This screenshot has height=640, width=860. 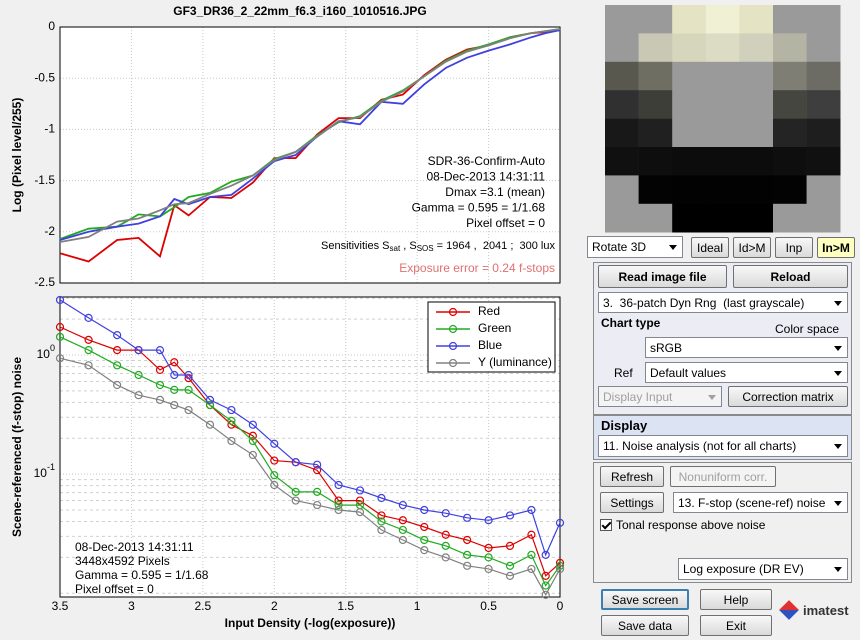 What do you see at coordinates (736, 599) in the screenshot?
I see `help-button: Help` at bounding box center [736, 599].